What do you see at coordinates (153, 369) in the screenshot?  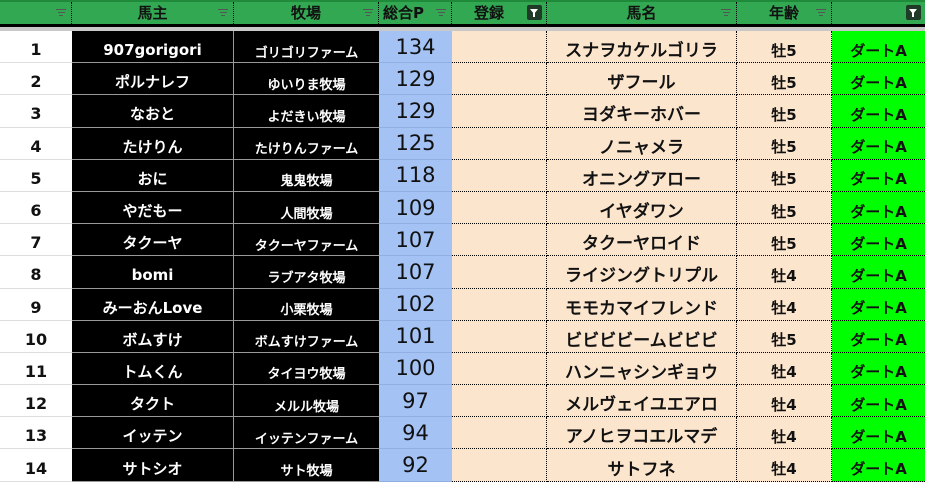 I see `owner-cell: トムくん` at bounding box center [153, 369].